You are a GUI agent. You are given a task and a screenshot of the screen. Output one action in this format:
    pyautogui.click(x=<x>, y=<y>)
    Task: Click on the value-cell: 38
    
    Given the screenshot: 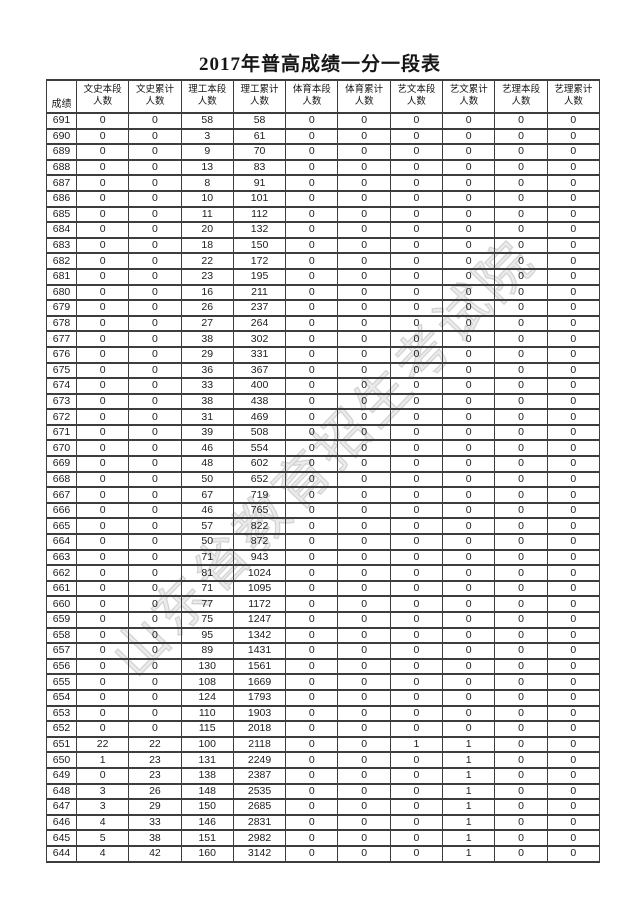 What is the action you would take?
    pyautogui.click(x=207, y=339)
    